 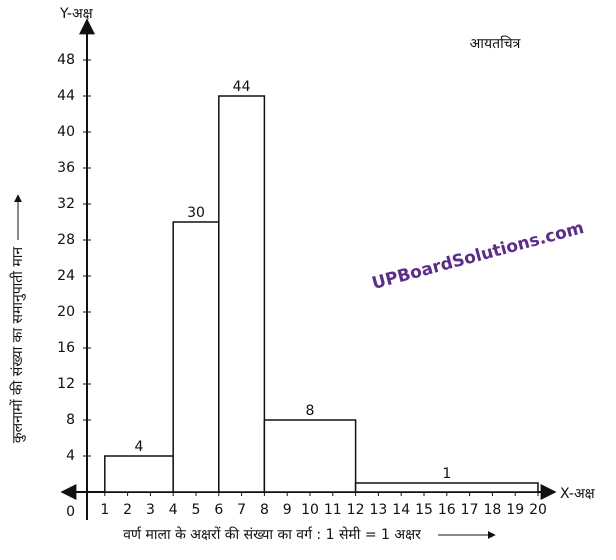 I want to click on x-tick-label: 10, so click(x=310, y=510).